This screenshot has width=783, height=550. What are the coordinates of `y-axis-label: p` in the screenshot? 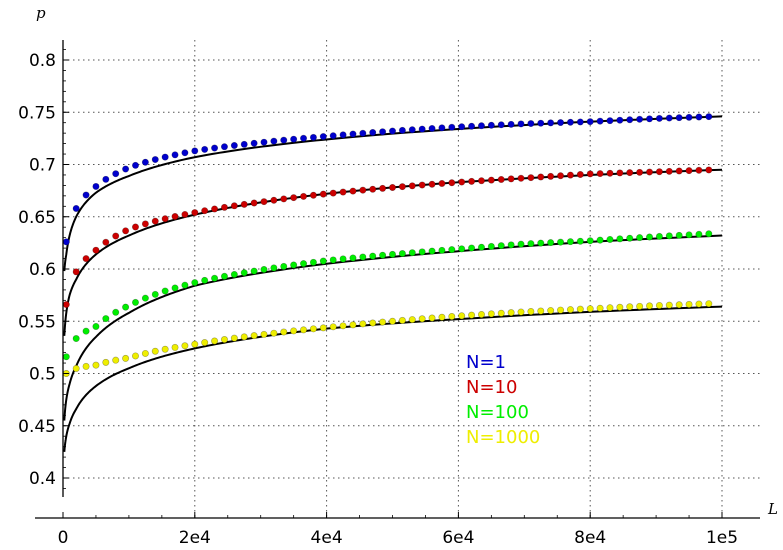 It's located at (41, 13).